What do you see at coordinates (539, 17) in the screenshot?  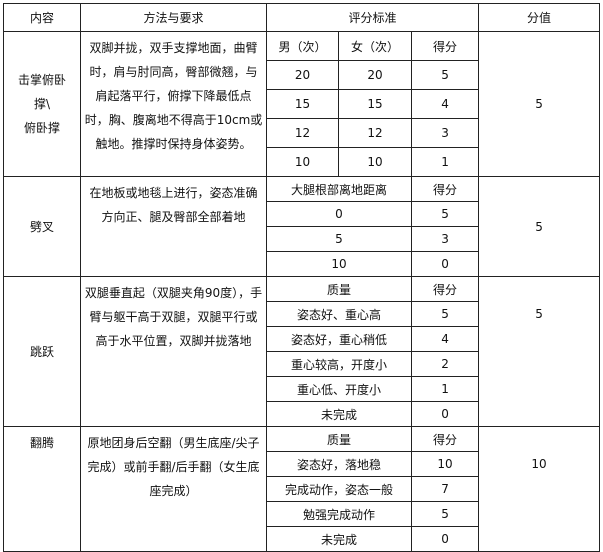 I see `header-score: 分值` at bounding box center [539, 17].